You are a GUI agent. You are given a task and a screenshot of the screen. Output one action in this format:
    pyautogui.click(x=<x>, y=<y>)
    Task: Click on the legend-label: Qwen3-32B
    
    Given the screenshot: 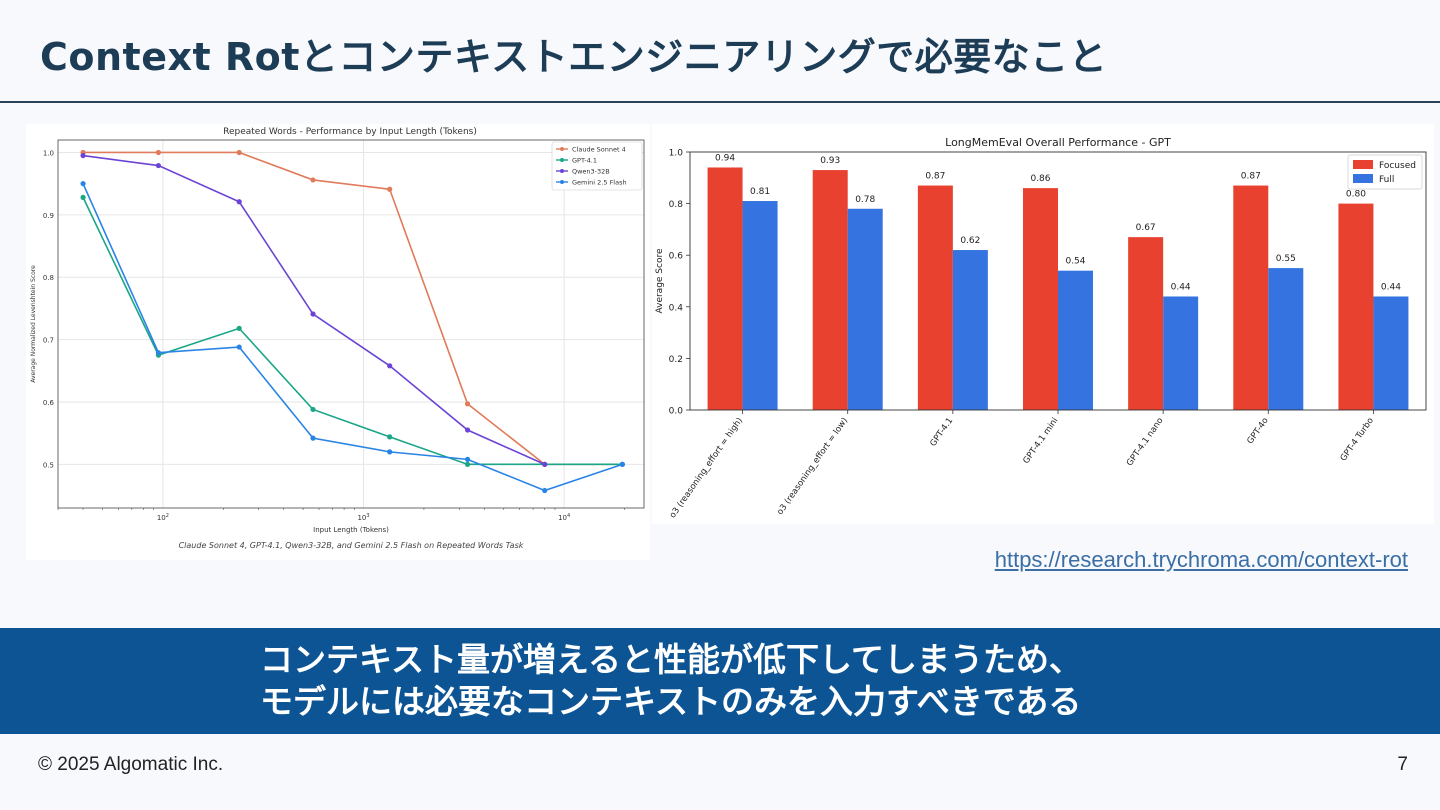 What is the action you would take?
    pyautogui.click(x=591, y=172)
    